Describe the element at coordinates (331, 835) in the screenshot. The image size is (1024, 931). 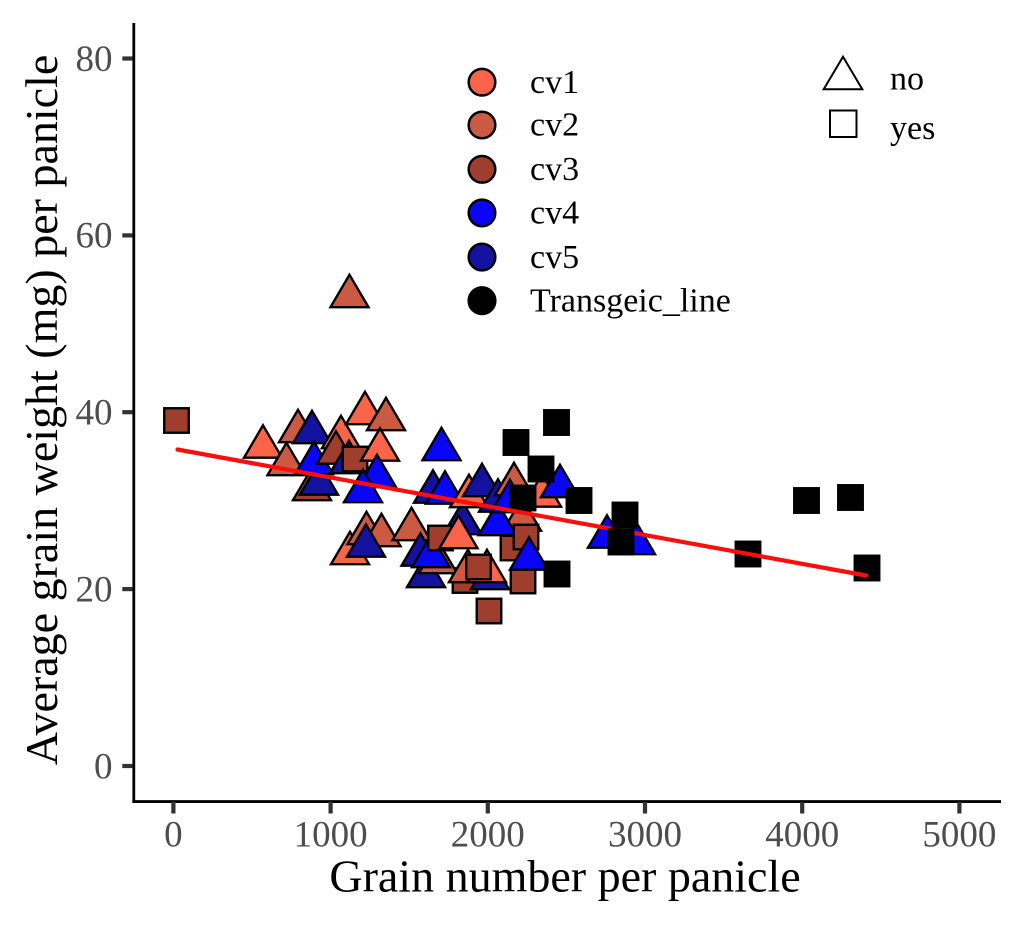
I see `svg-text: 1000` at that location.